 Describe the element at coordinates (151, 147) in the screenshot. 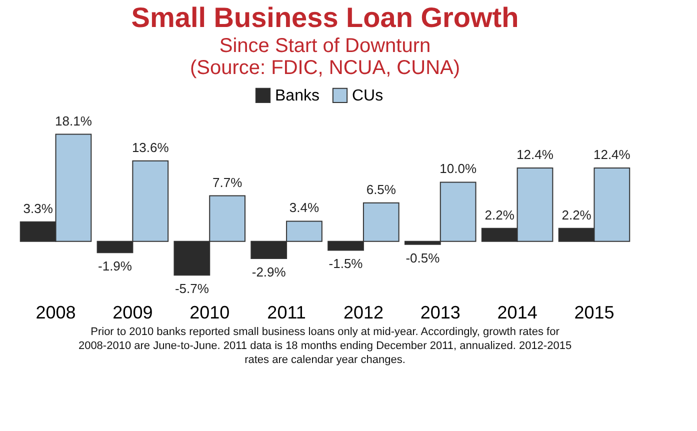

I see `data-label: 13.6%` at that location.